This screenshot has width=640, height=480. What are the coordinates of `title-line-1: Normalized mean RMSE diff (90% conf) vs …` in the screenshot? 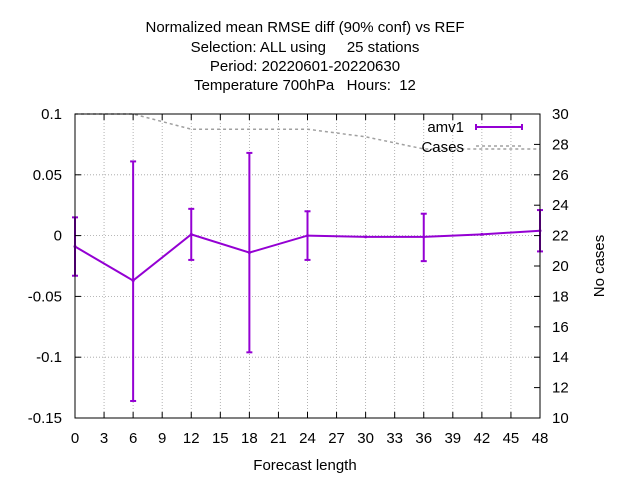 It's located at (305, 27).